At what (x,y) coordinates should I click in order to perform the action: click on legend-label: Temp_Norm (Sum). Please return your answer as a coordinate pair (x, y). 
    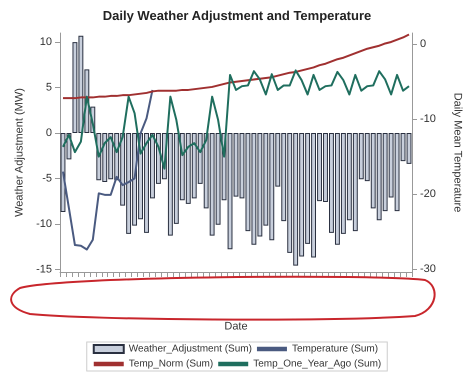
    Looking at the image, I should click on (171, 364).